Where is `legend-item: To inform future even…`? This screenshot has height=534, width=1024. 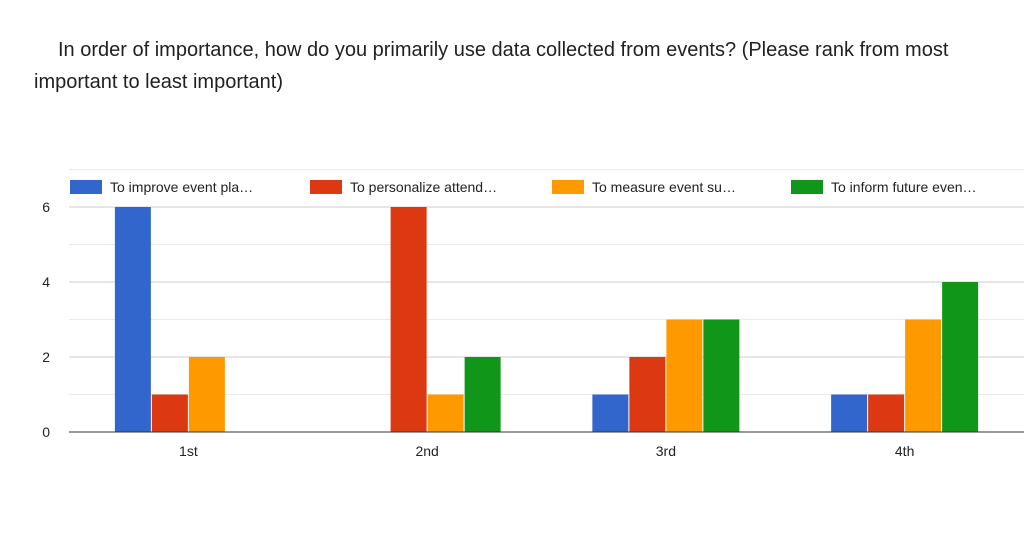
legend-item: To inform future even… is located at coordinates (884, 187).